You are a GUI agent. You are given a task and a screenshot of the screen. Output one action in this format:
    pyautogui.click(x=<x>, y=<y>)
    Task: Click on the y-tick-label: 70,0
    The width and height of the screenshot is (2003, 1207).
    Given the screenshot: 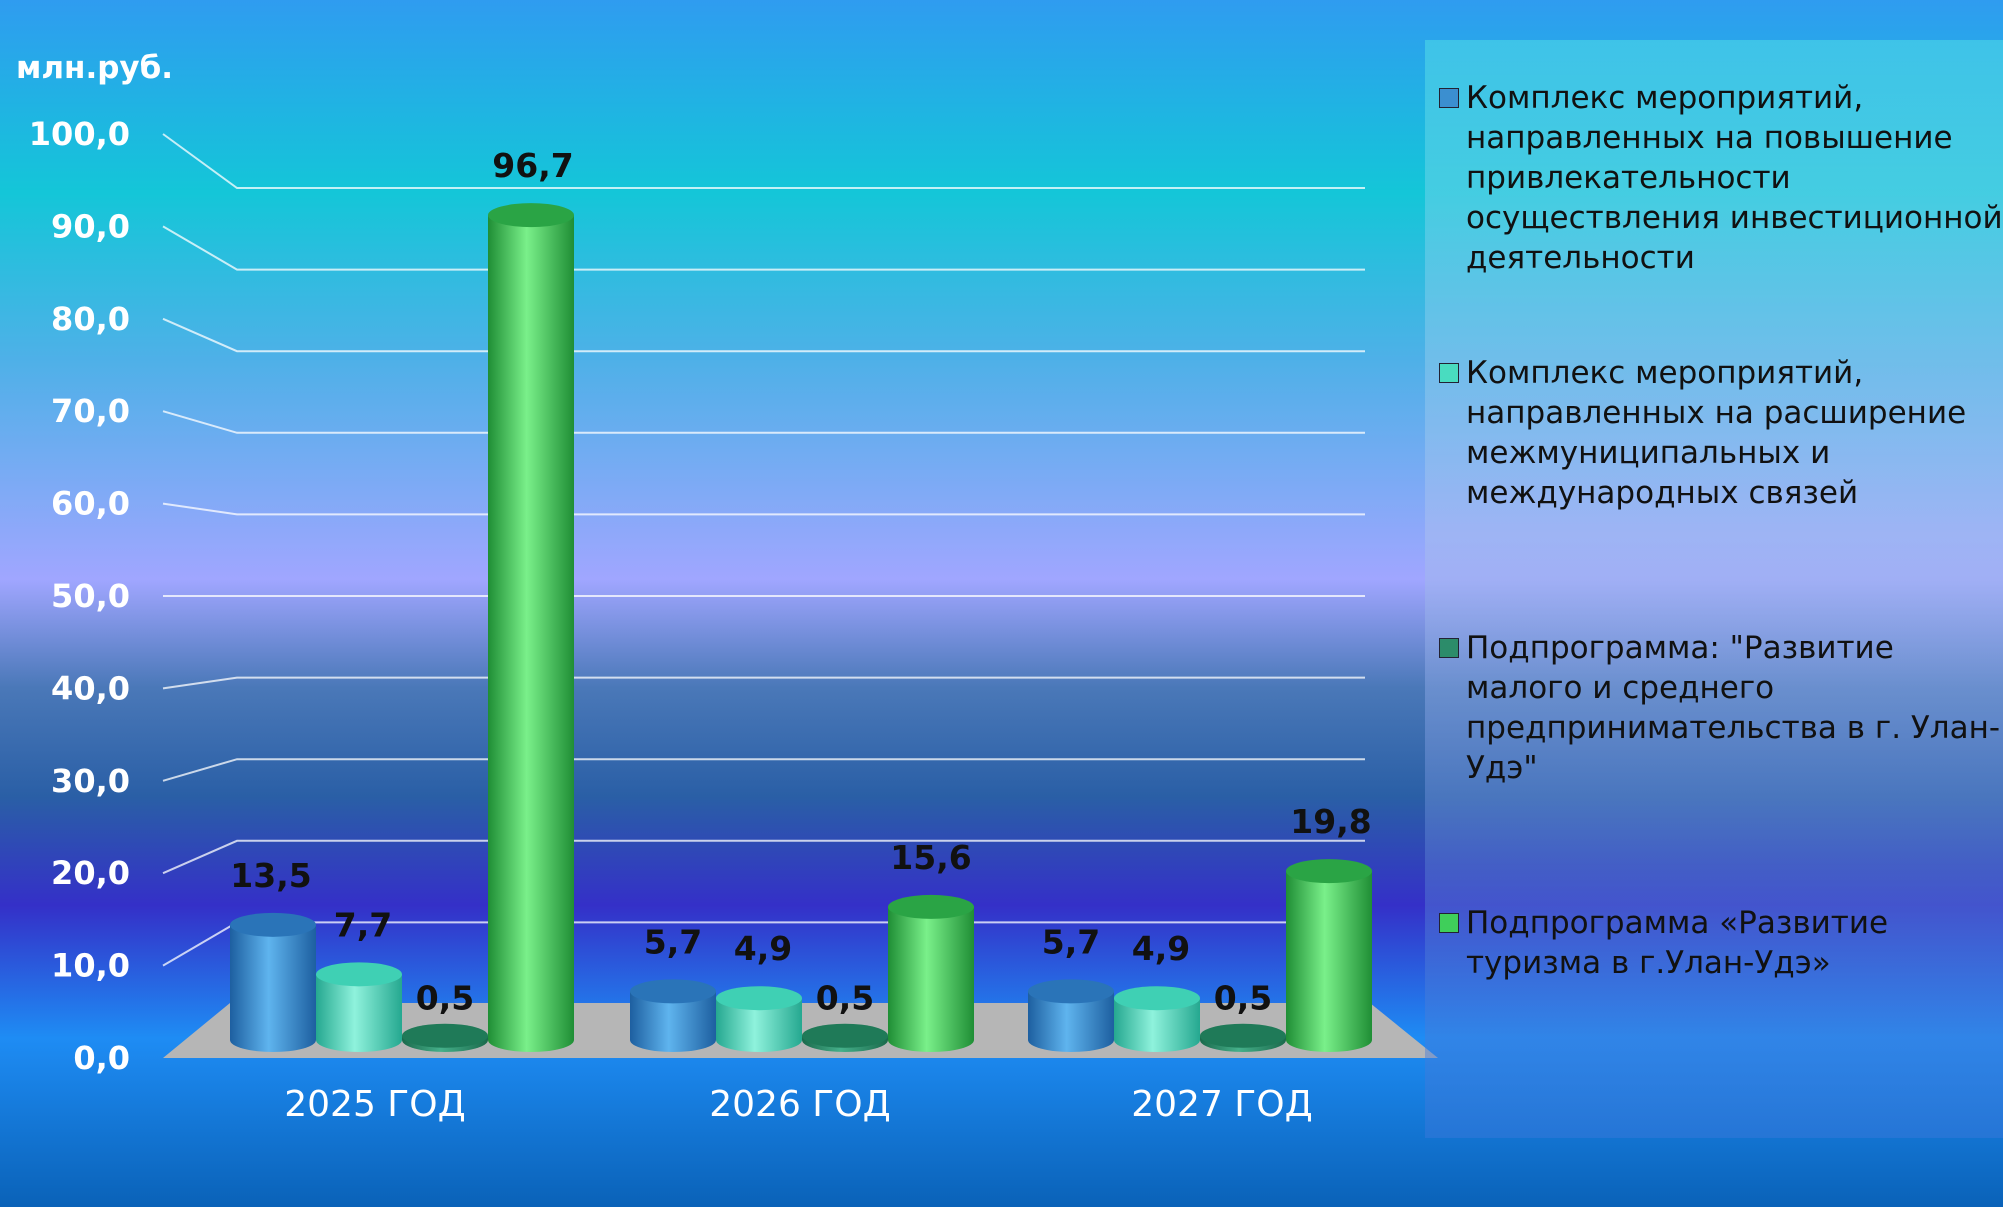 What is the action you would take?
    pyautogui.click(x=90, y=411)
    